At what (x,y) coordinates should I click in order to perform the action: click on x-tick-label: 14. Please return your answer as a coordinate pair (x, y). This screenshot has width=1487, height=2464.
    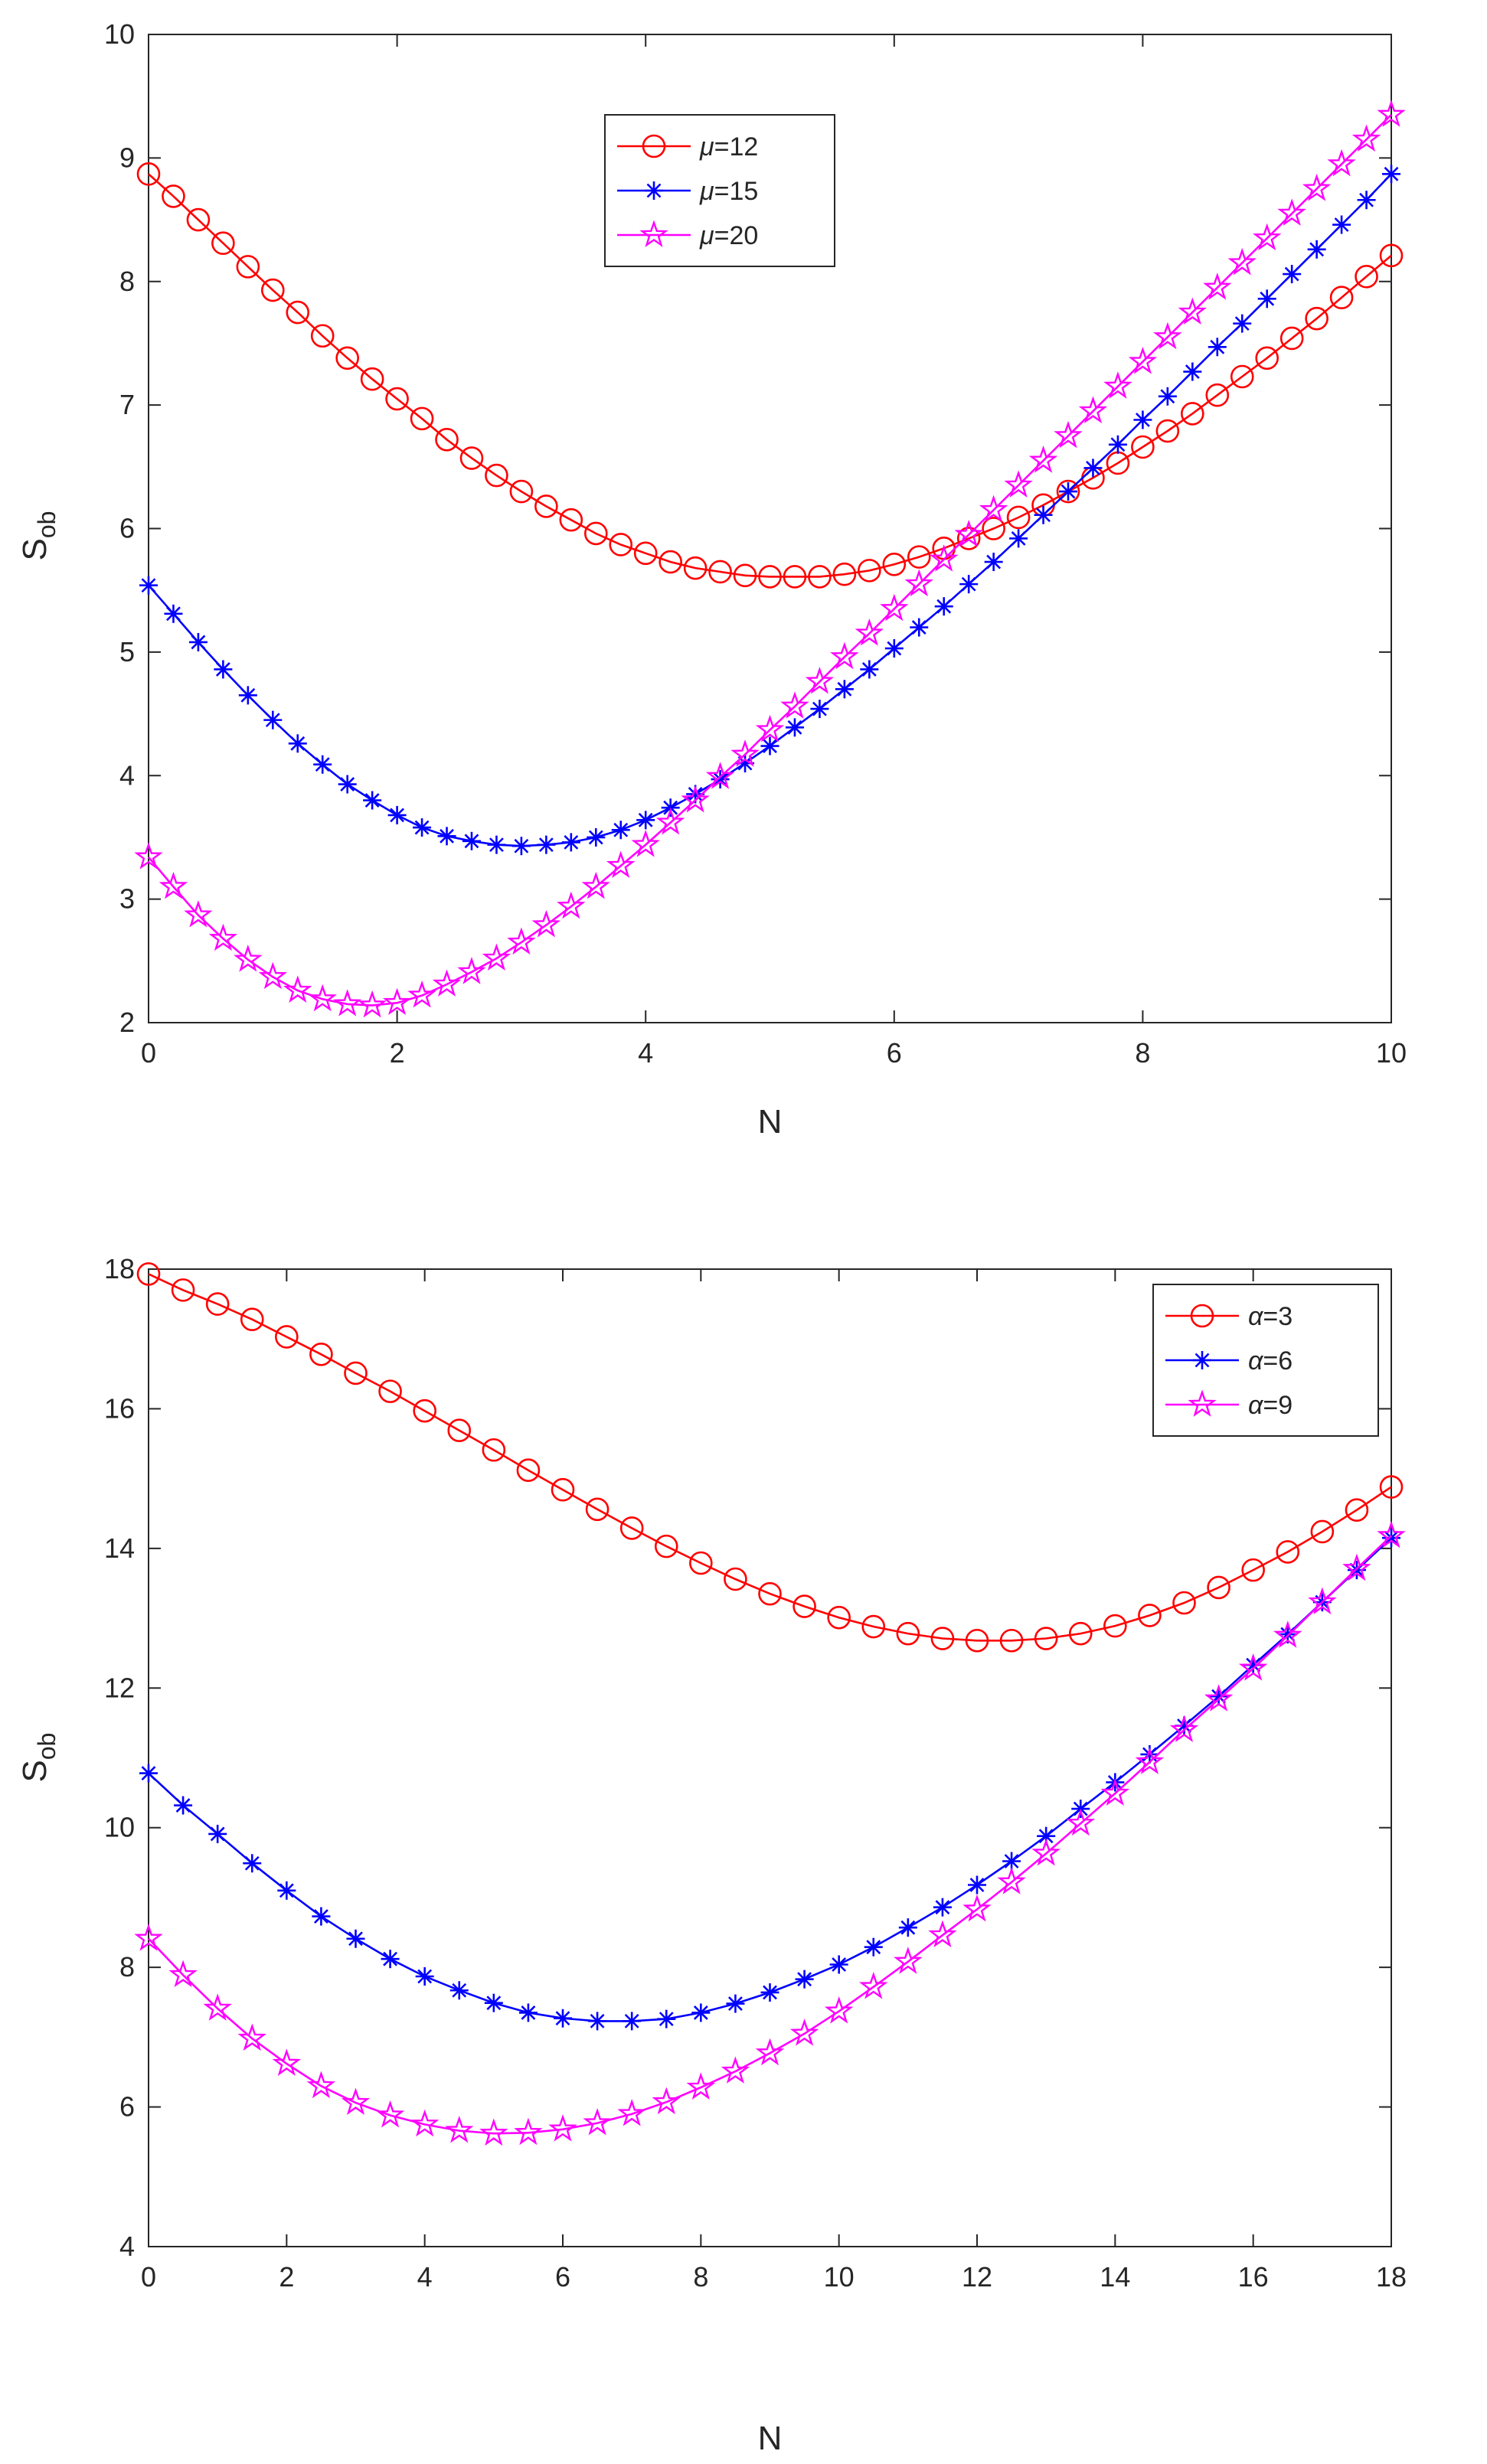
    Looking at the image, I should click on (1115, 2277).